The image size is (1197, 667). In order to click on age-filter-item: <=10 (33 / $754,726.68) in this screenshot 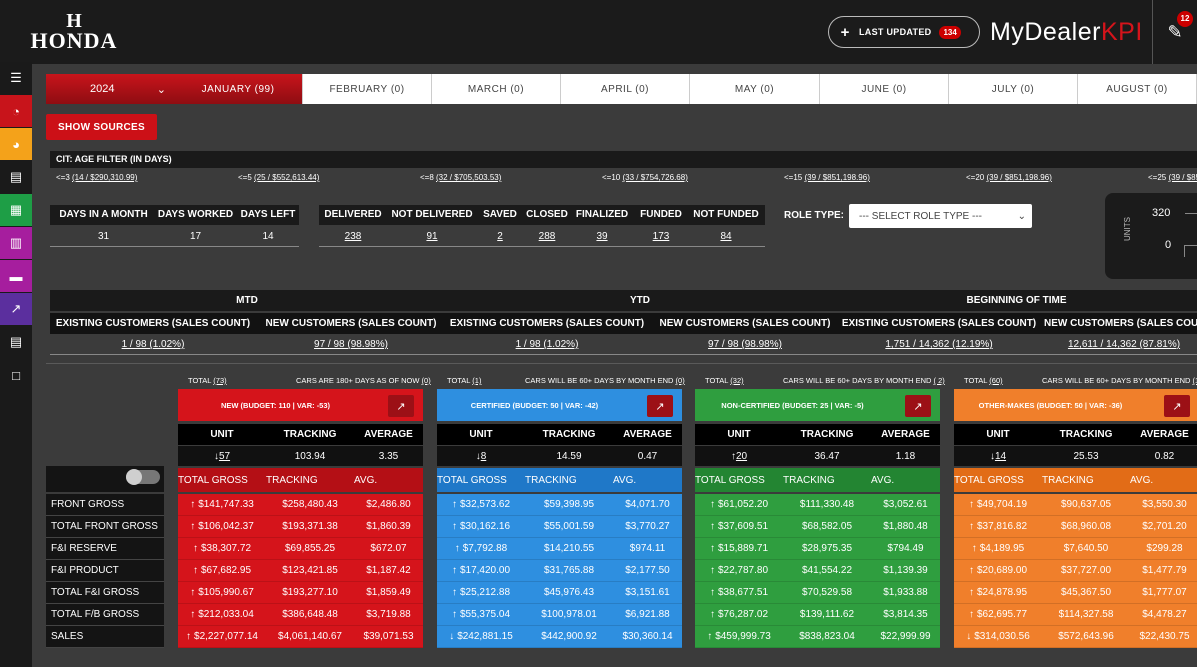, I will do `click(645, 177)`.